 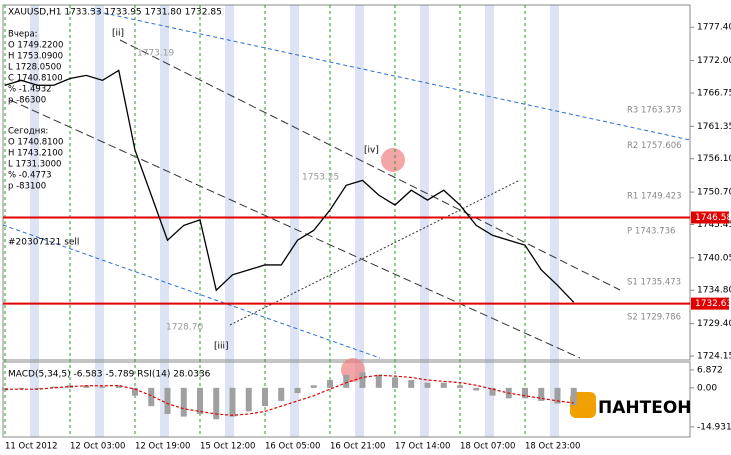 What do you see at coordinates (35, 46) in the screenshot?
I see `info-line: O 1749.2200` at bounding box center [35, 46].